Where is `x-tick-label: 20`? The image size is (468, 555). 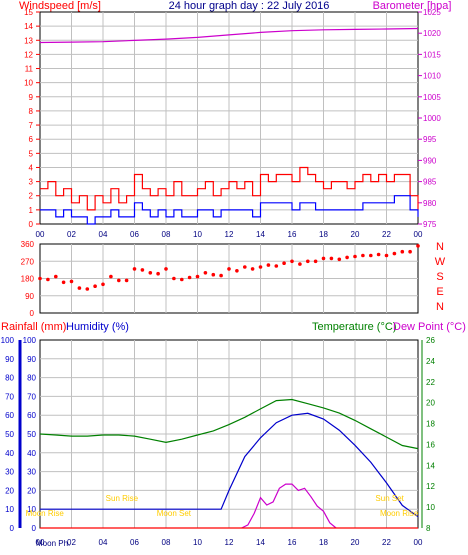 x-tick-label: 20 is located at coordinates (355, 234).